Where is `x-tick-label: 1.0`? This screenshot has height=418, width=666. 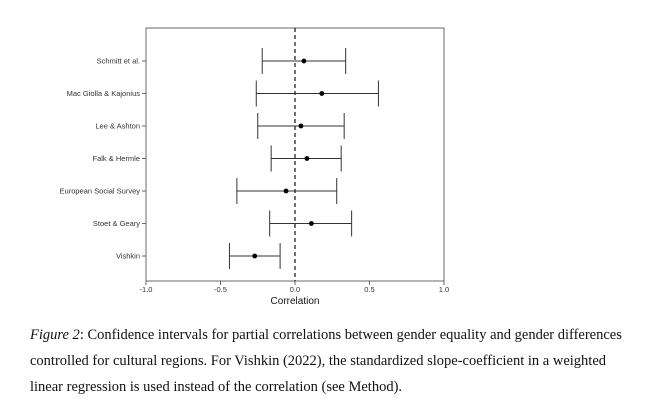 x-tick-label: 1.0 is located at coordinates (444, 289).